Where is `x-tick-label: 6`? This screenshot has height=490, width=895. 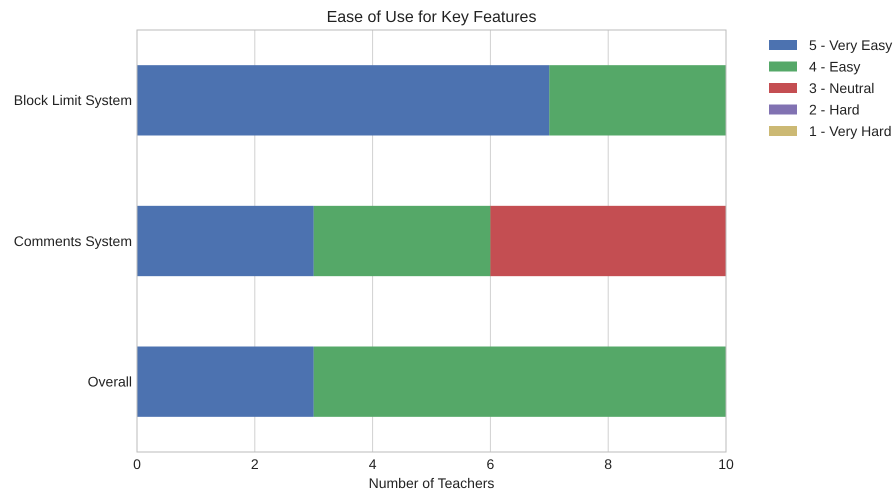
x-tick-label: 6 is located at coordinates (490, 464).